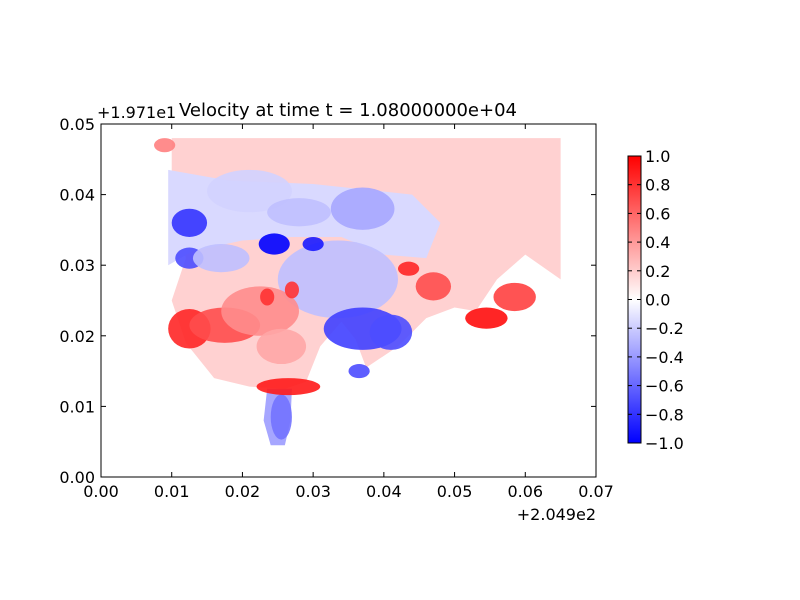  Describe the element at coordinates (348, 110) in the screenshot. I see `chart-title: Velocity at time t = 1.08000000e+04` at that location.